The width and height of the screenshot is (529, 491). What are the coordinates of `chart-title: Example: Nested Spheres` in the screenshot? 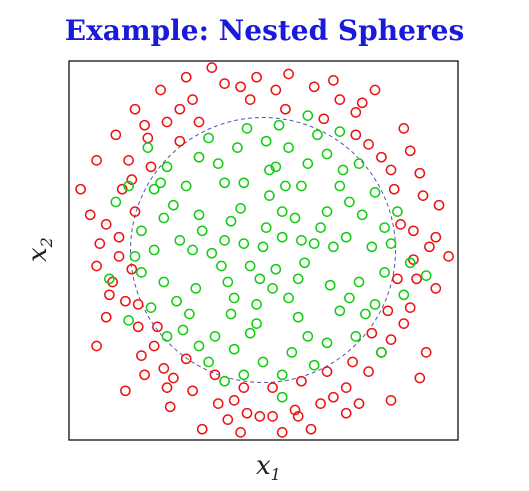 It's located at (264, 30).